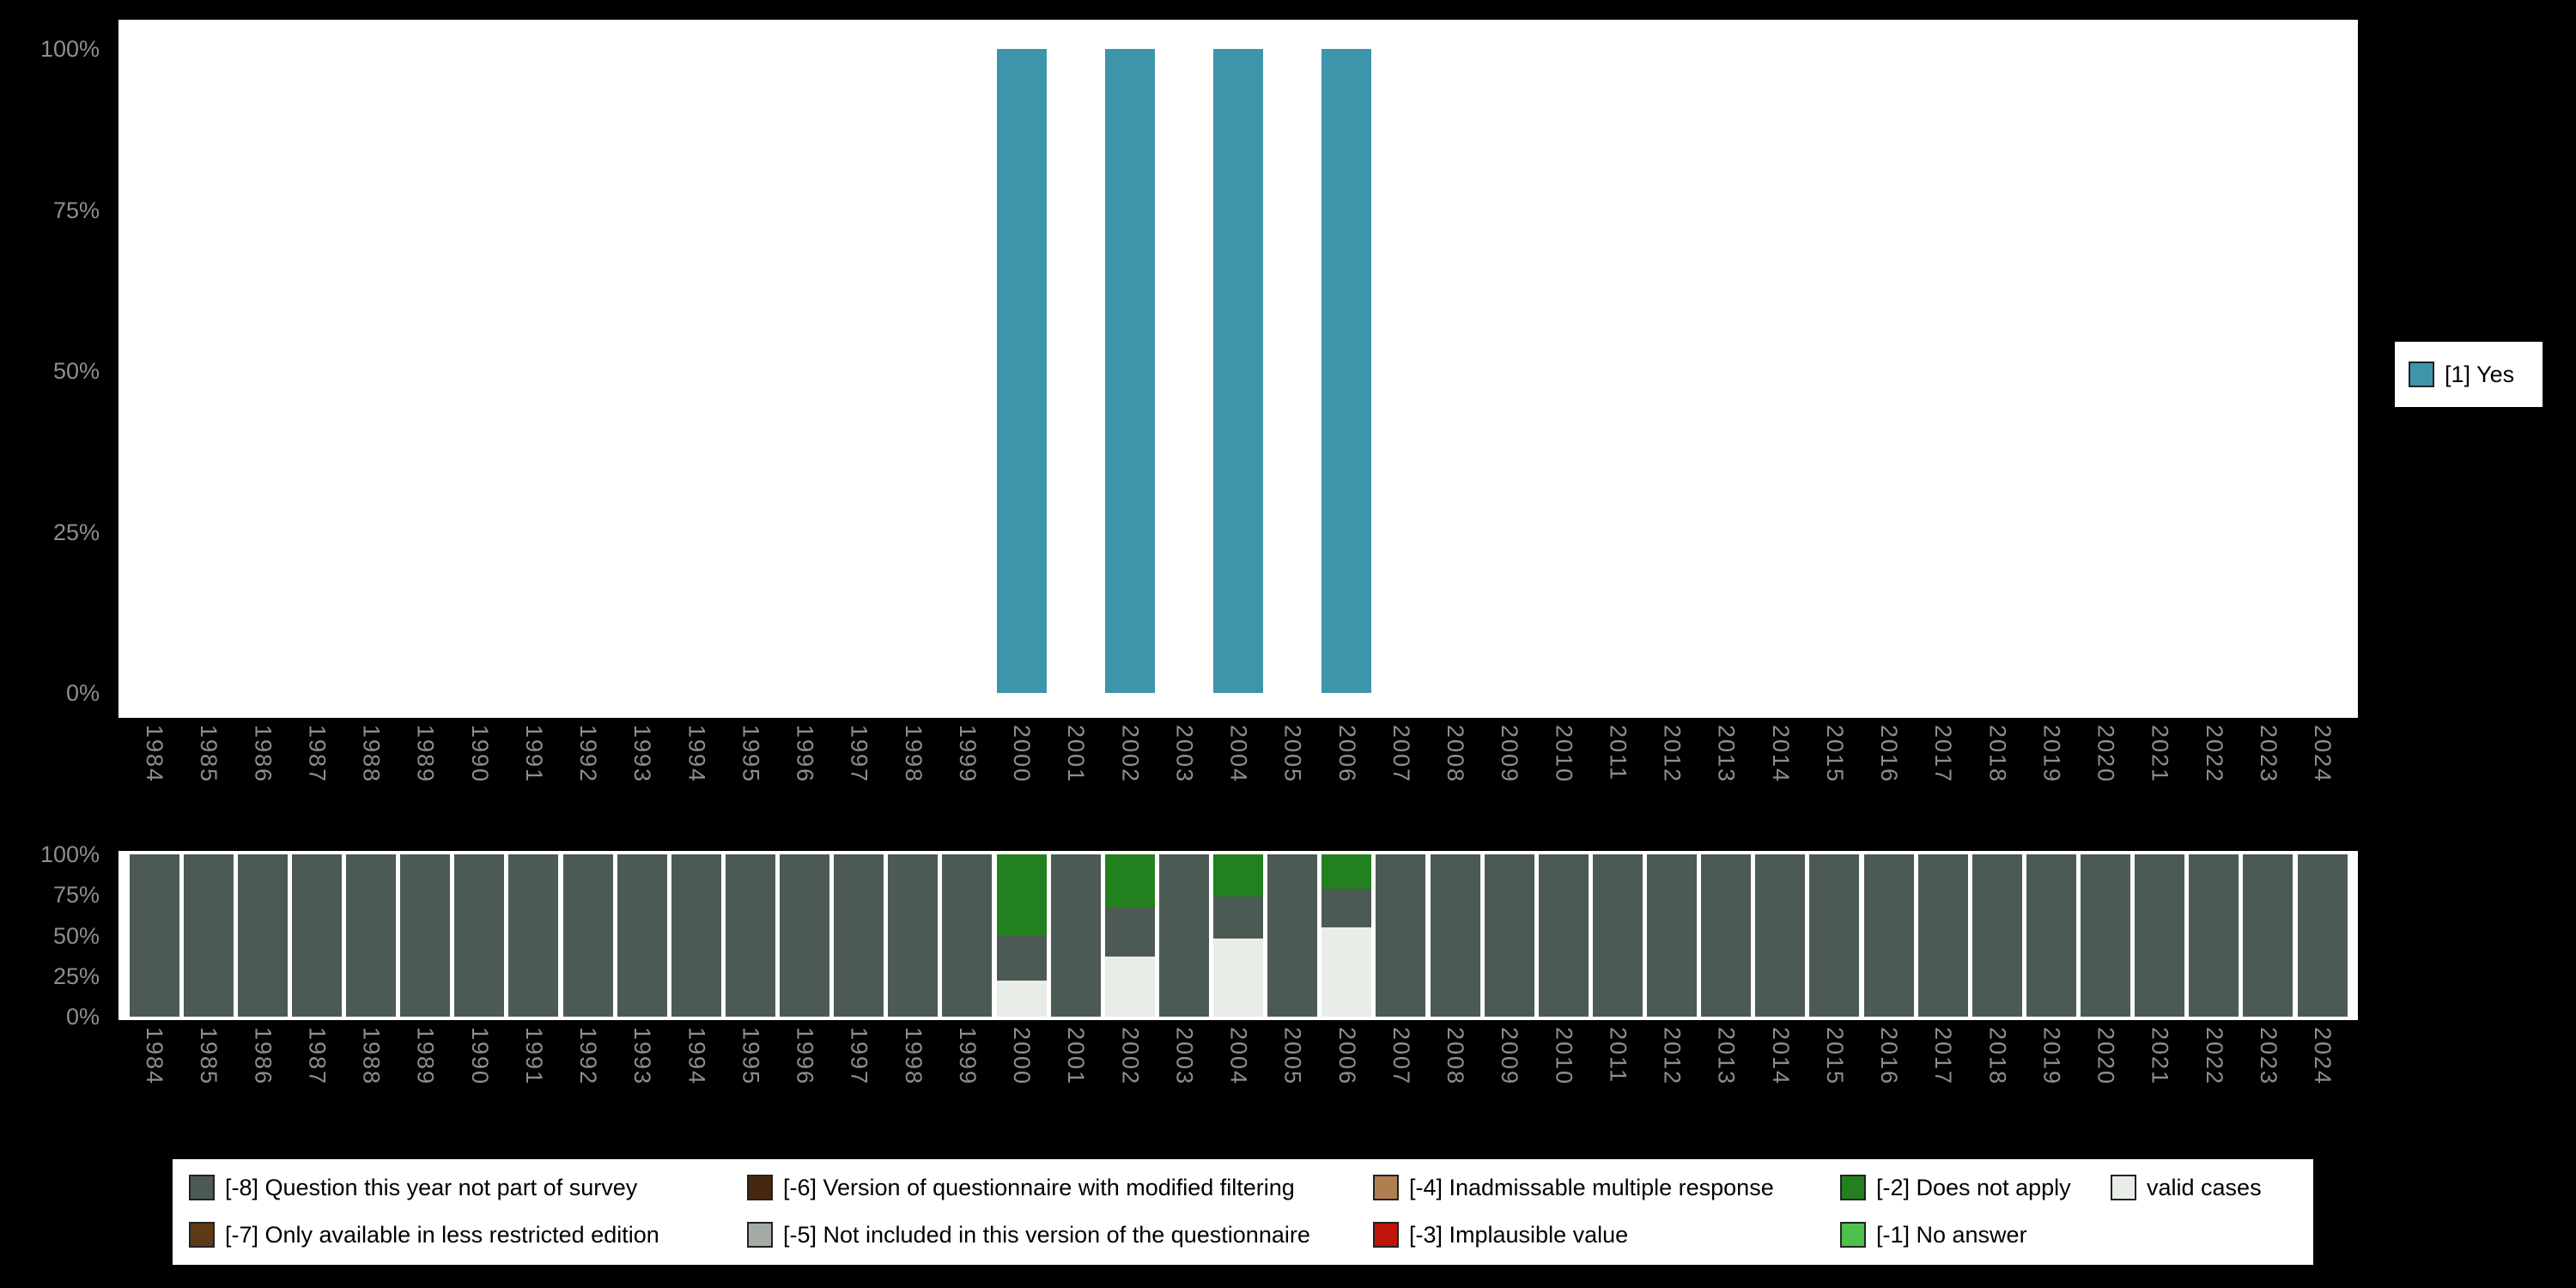 The image size is (2576, 1288). What do you see at coordinates (1780, 774) in the screenshot?
I see `x-slot-2014: 2014` at bounding box center [1780, 774].